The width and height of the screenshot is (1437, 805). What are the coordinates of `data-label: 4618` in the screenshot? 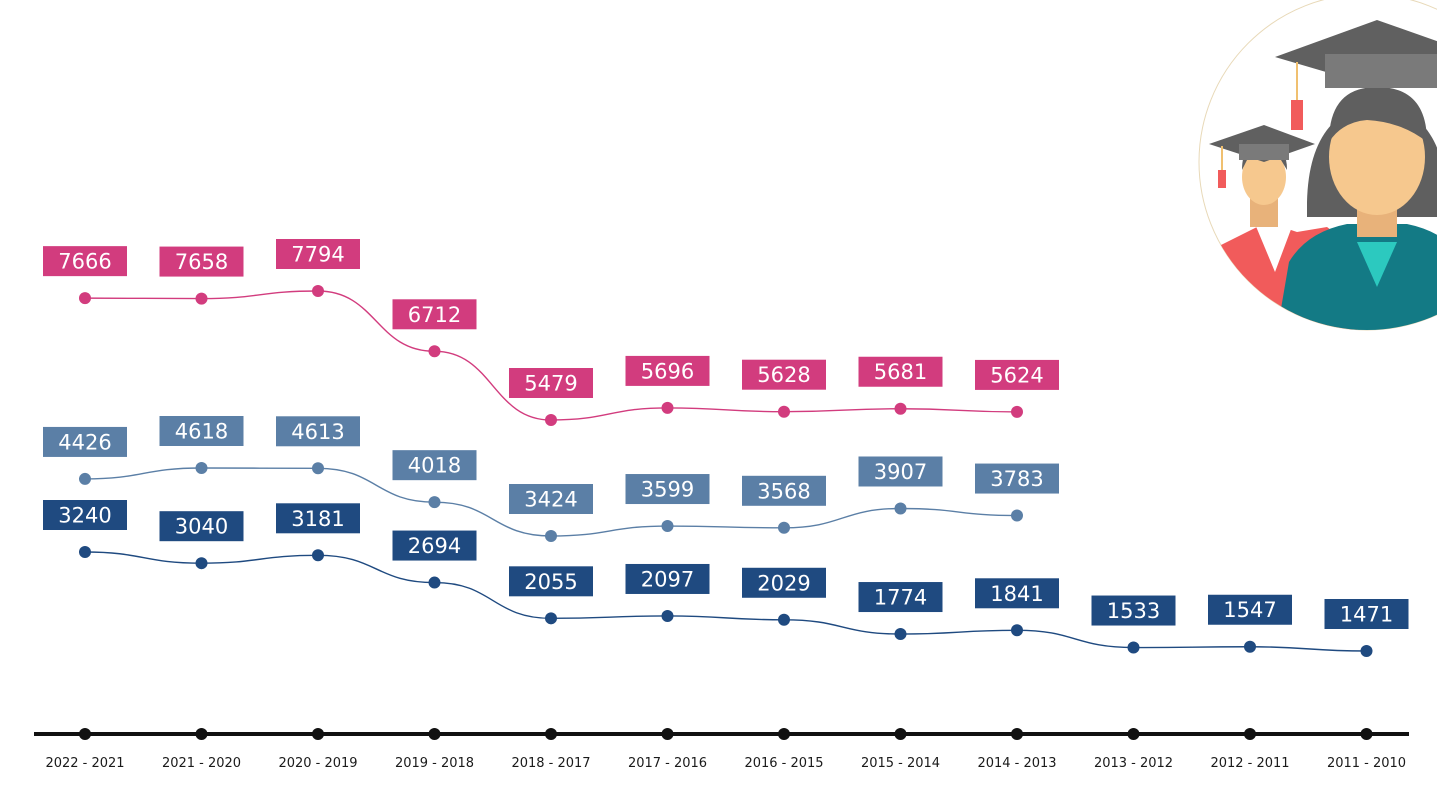 It's located at (201, 432).